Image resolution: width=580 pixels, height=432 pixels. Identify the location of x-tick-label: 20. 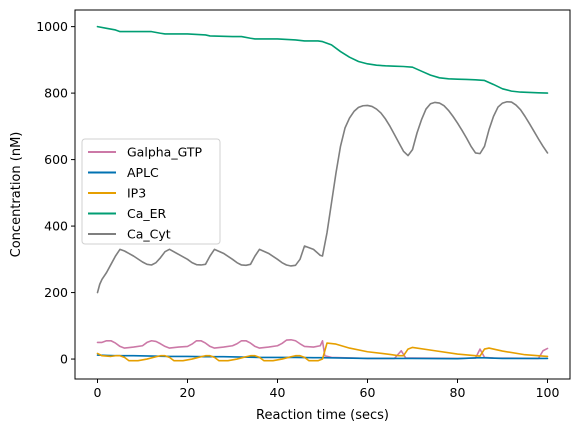
(188, 392).